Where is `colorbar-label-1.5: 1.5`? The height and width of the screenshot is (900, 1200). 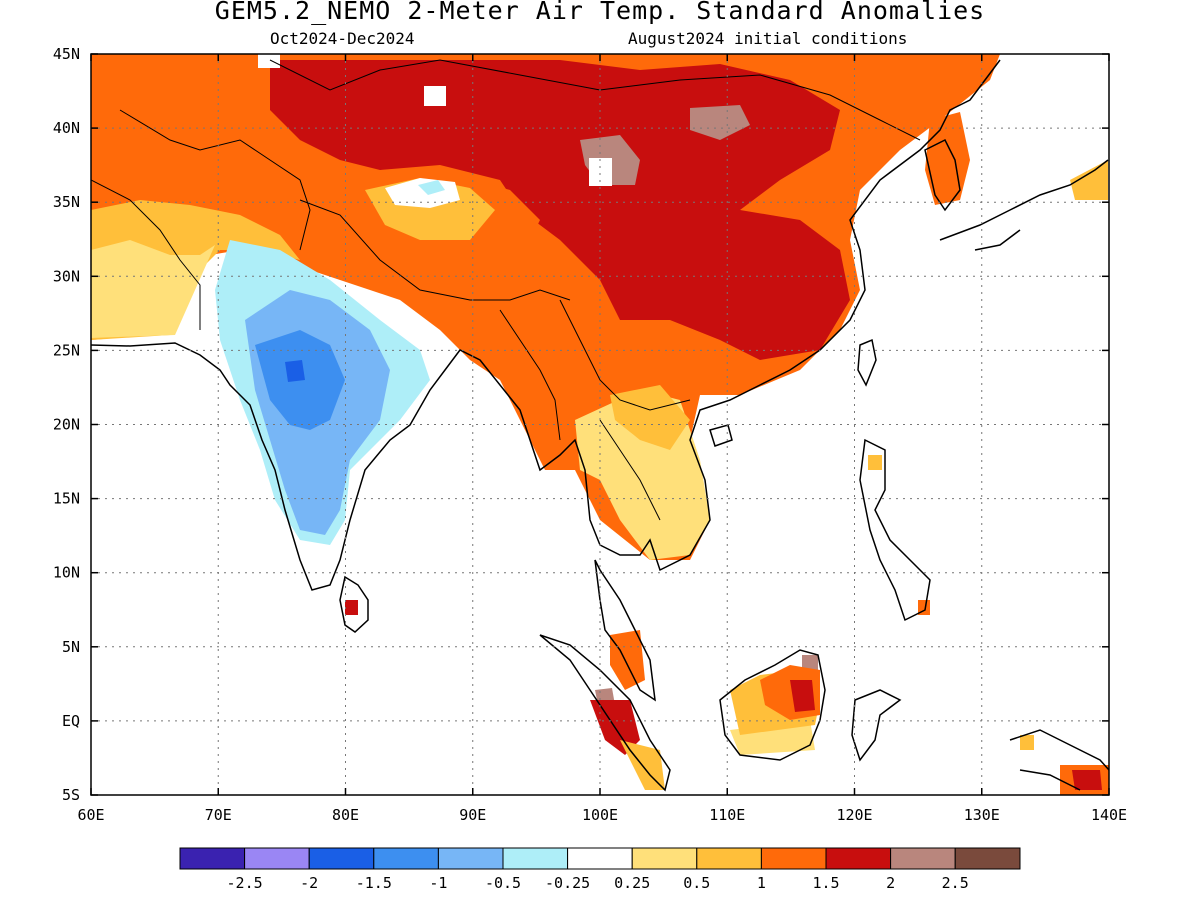
colorbar-label-1.5: 1.5 is located at coordinates (825, 883).